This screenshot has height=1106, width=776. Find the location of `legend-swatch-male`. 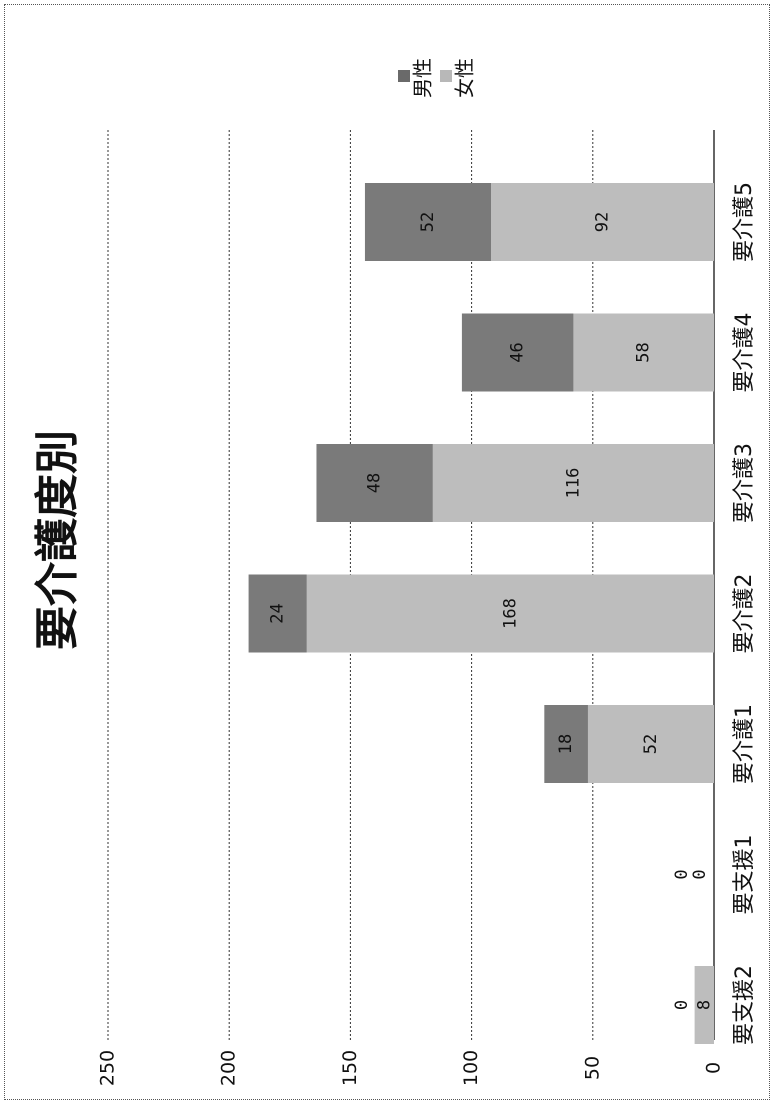

legend-swatch-male is located at coordinates (404, 76).